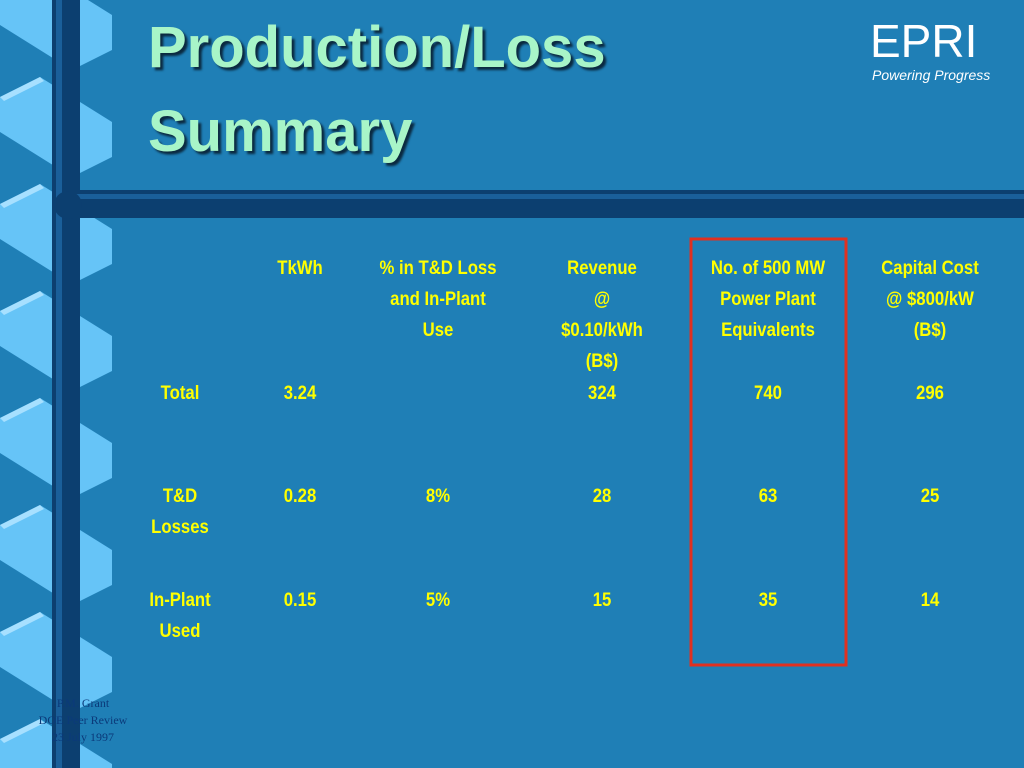 The width and height of the screenshot is (1024, 768). I want to click on table-cell: 25, so click(930, 496).